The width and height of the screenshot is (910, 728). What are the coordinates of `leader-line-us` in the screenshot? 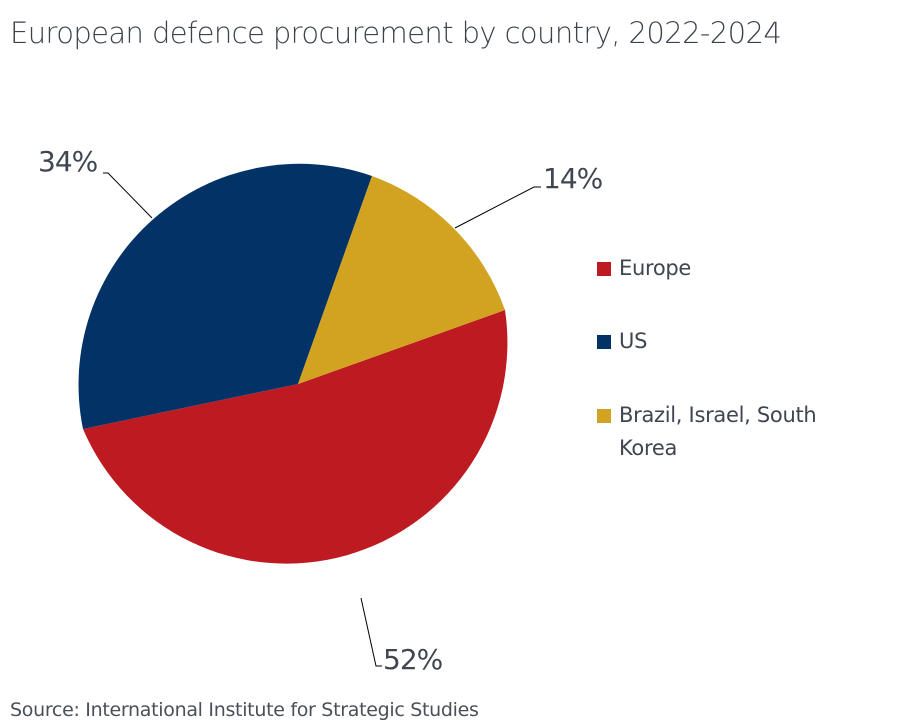 It's located at (128, 195).